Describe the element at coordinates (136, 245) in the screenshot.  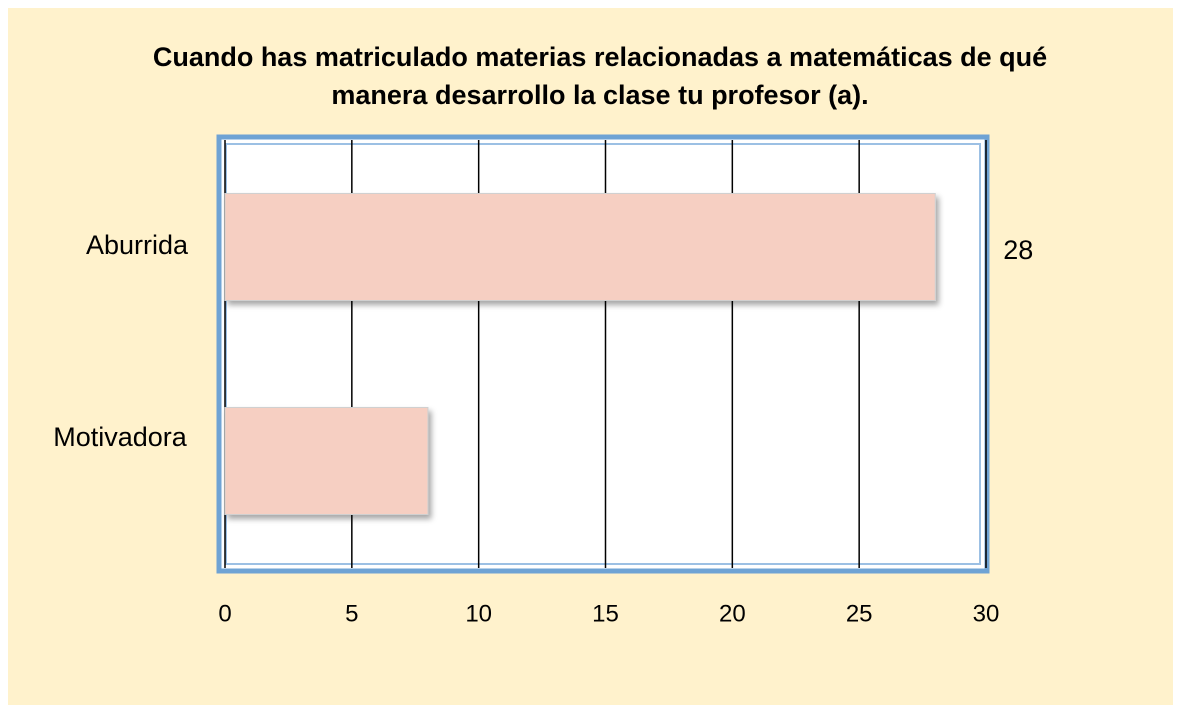
I see `y-tick-label: Aburrida` at that location.